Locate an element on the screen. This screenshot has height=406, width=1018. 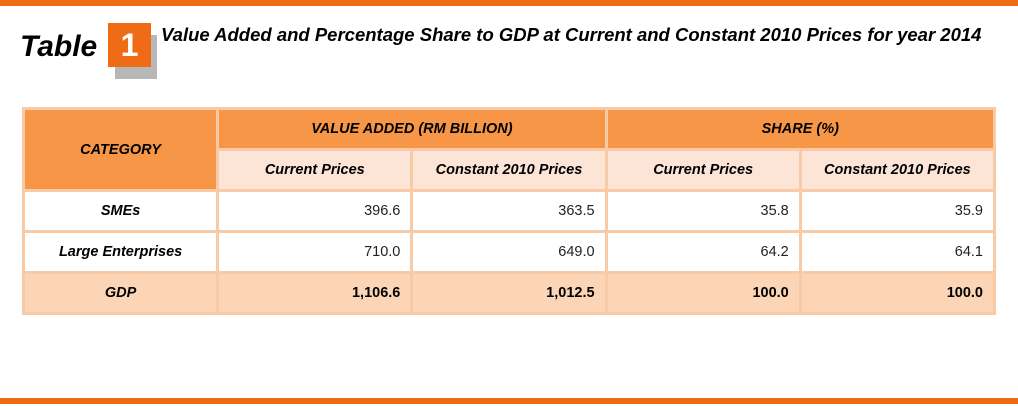
cell: 64.2 is located at coordinates (703, 252).